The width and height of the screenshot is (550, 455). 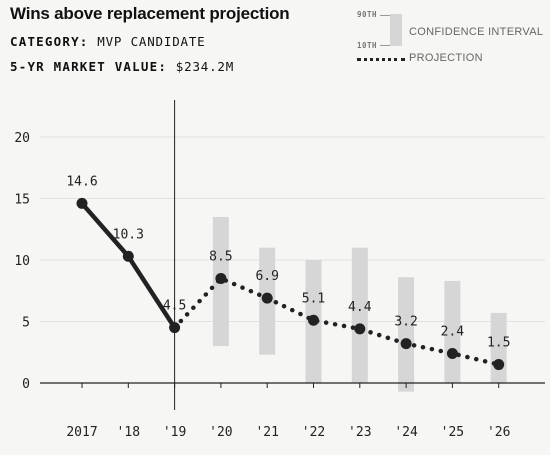 I want to click on legend-interval-label: CONFIDENCE INTERVAL, so click(x=476, y=32).